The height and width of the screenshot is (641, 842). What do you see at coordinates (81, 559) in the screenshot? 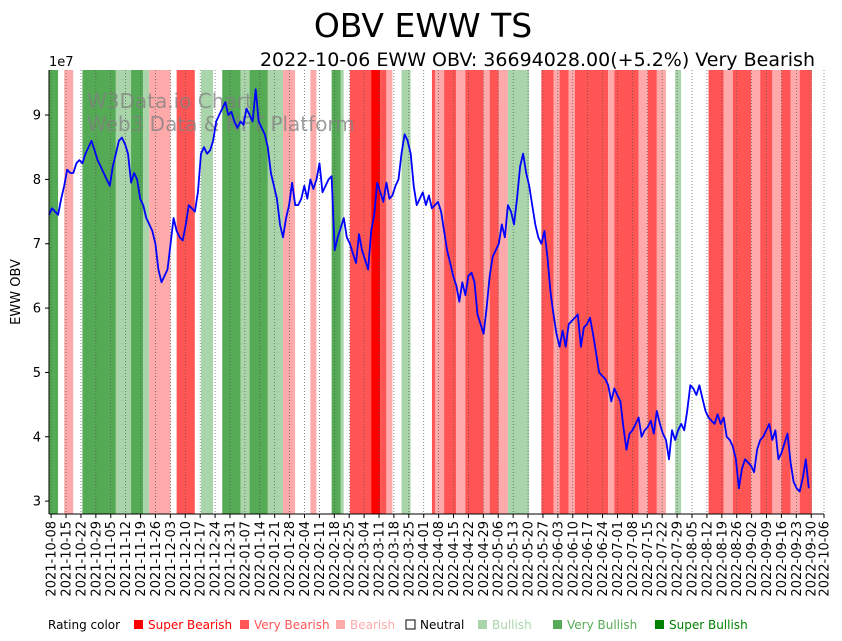
I see `x-tick-label: 2021-10-22` at bounding box center [81, 559].